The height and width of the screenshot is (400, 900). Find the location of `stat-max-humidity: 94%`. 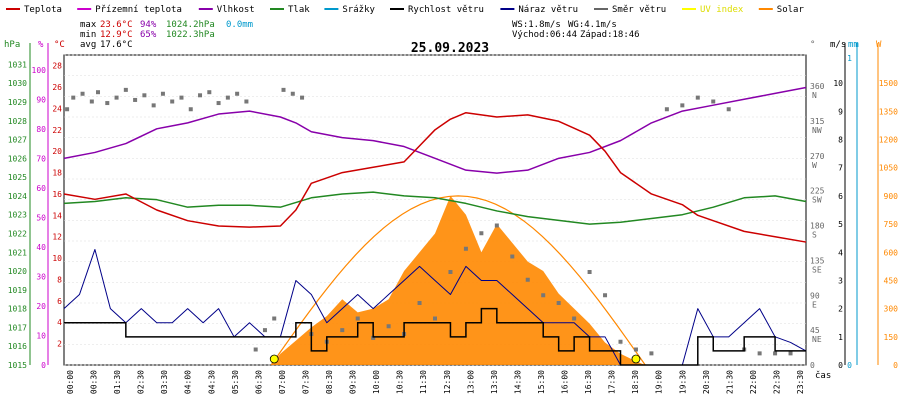

stat-max-humidity: 94% is located at coordinates (148, 25).